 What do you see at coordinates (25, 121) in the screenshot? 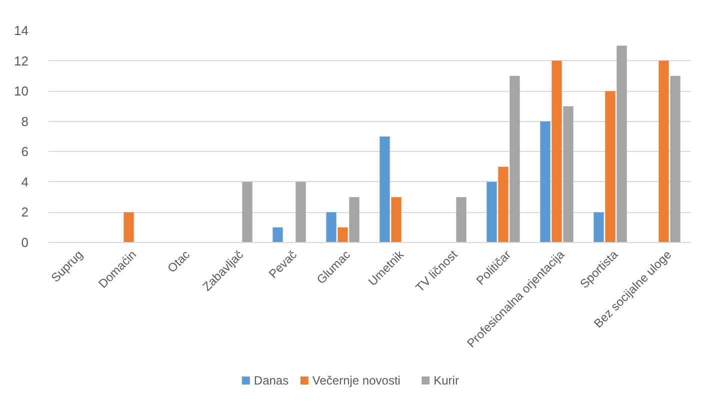
I see `y-tick-label: 8` at bounding box center [25, 121].